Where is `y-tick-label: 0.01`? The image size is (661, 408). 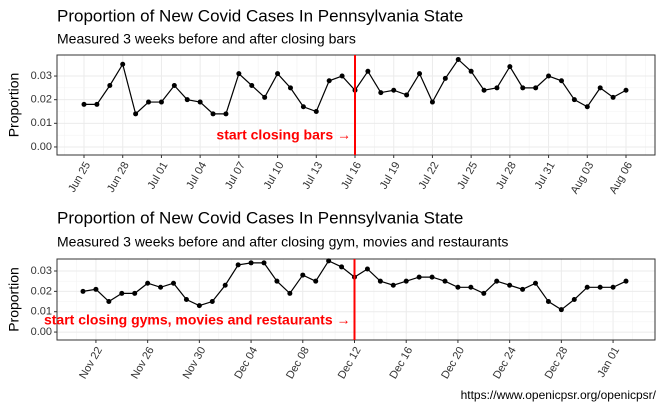
y-tick-label: 0.01 is located at coordinates (41, 312).